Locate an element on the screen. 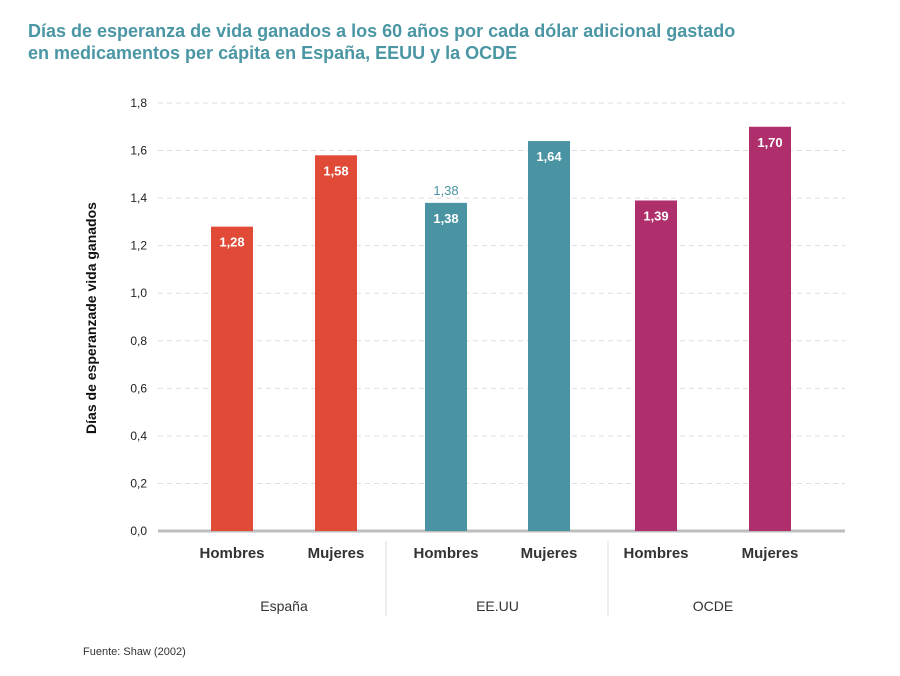  y-tick-label: 1,2 is located at coordinates (138, 246).